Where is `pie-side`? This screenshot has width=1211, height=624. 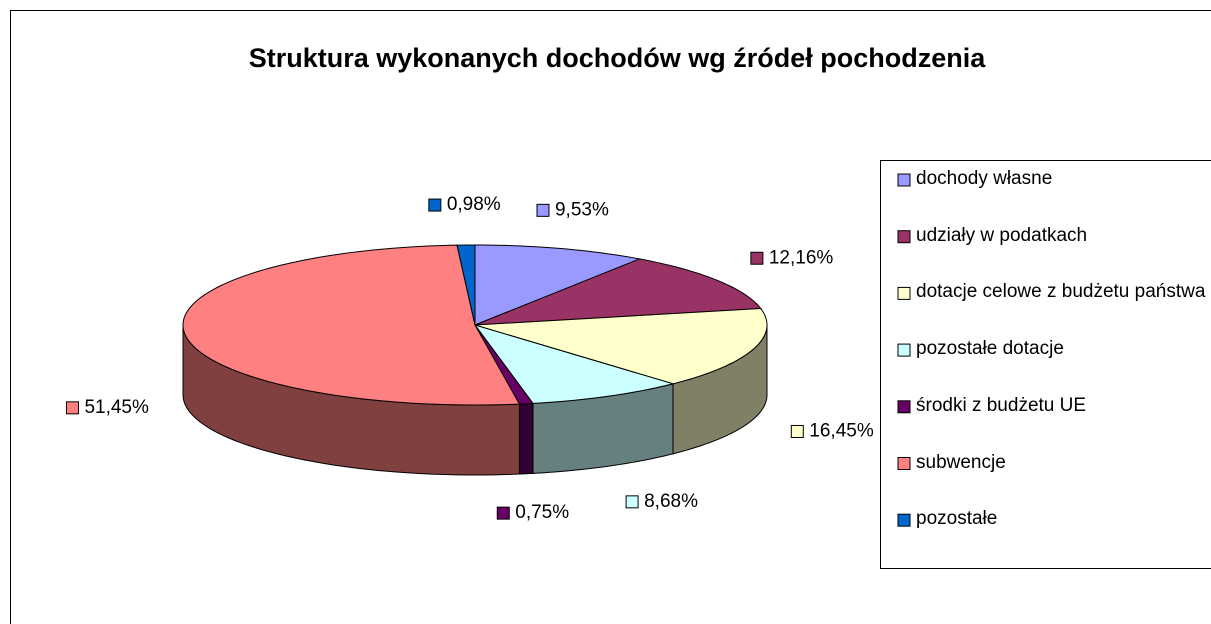 pie-side is located at coordinates (526, 438).